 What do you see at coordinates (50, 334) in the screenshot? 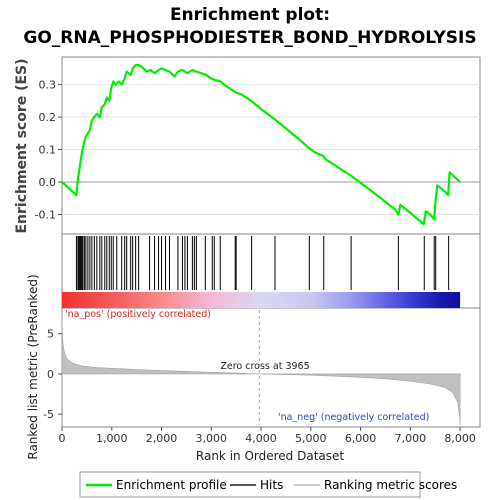
I see `metric-y-tick-label: 5` at bounding box center [50, 334].